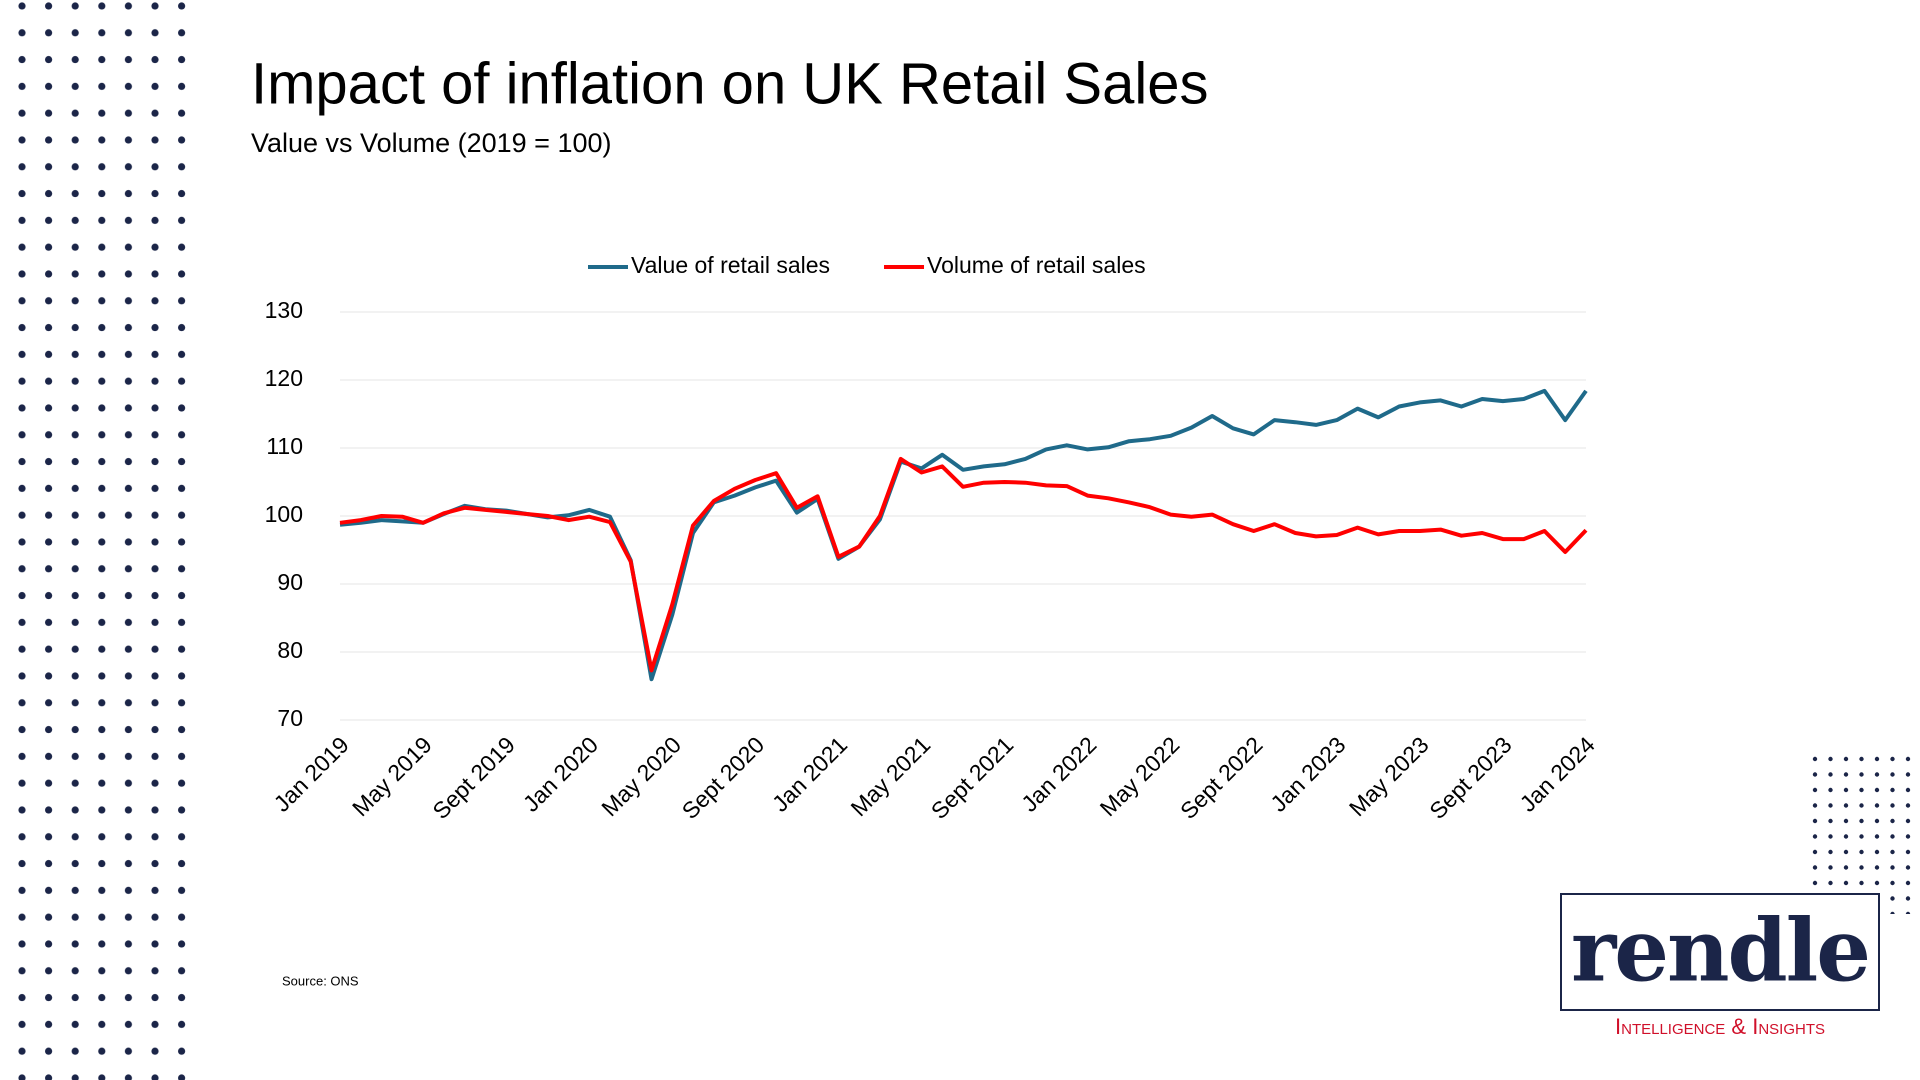  Describe the element at coordinates (1036, 265) in the screenshot. I see `legend-label: Volume of retail sales` at that location.